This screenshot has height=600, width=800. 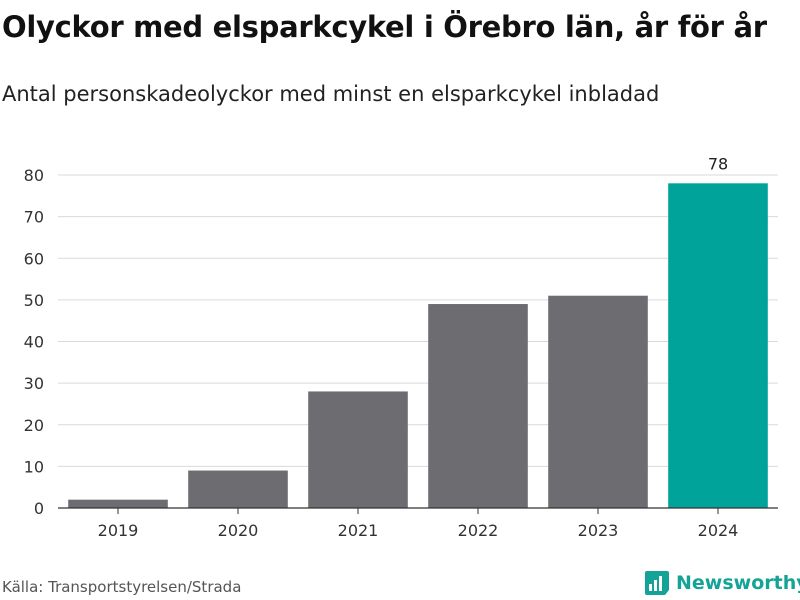 What do you see at coordinates (39, 508) in the screenshot?
I see `y-tick-label: 0` at bounding box center [39, 508].